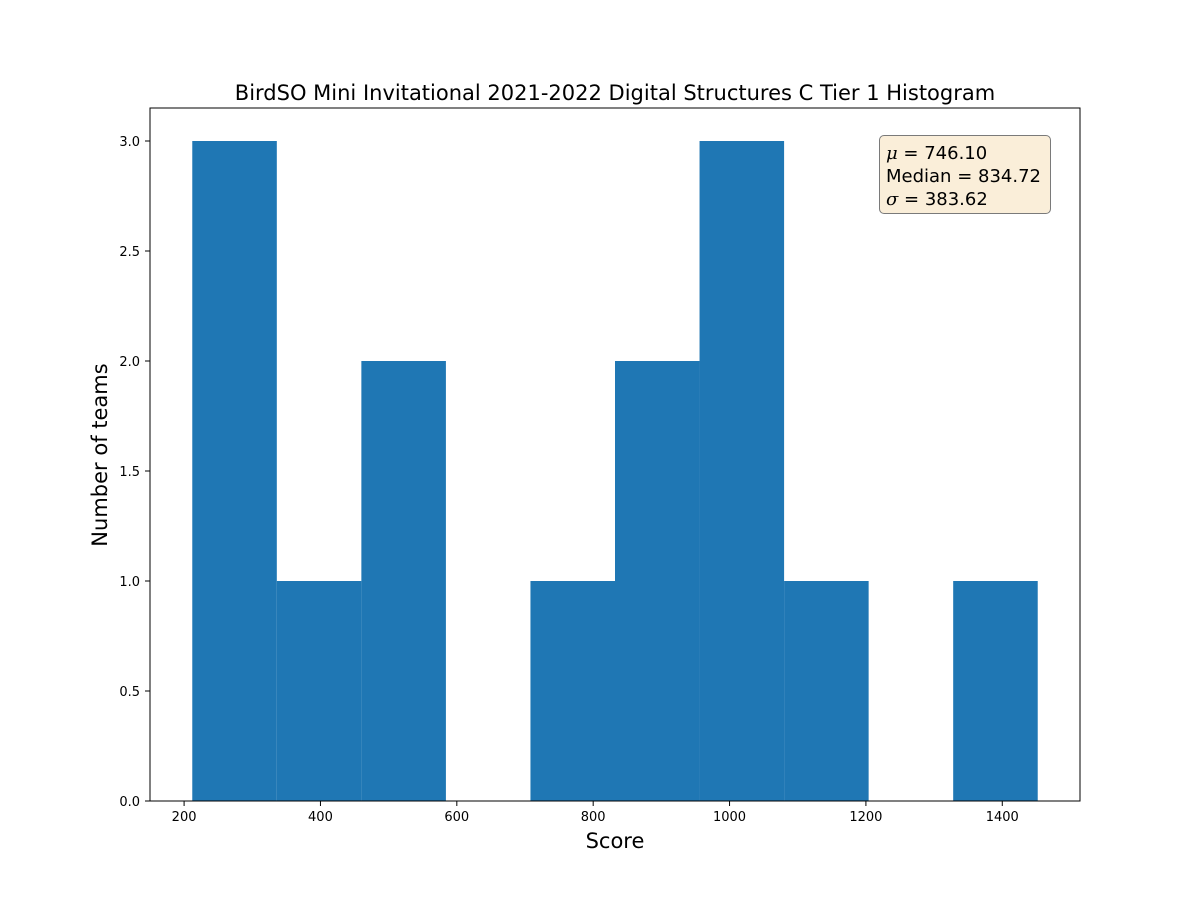  Describe the element at coordinates (320, 817) in the screenshot. I see `x-tick-label: 400` at that location.